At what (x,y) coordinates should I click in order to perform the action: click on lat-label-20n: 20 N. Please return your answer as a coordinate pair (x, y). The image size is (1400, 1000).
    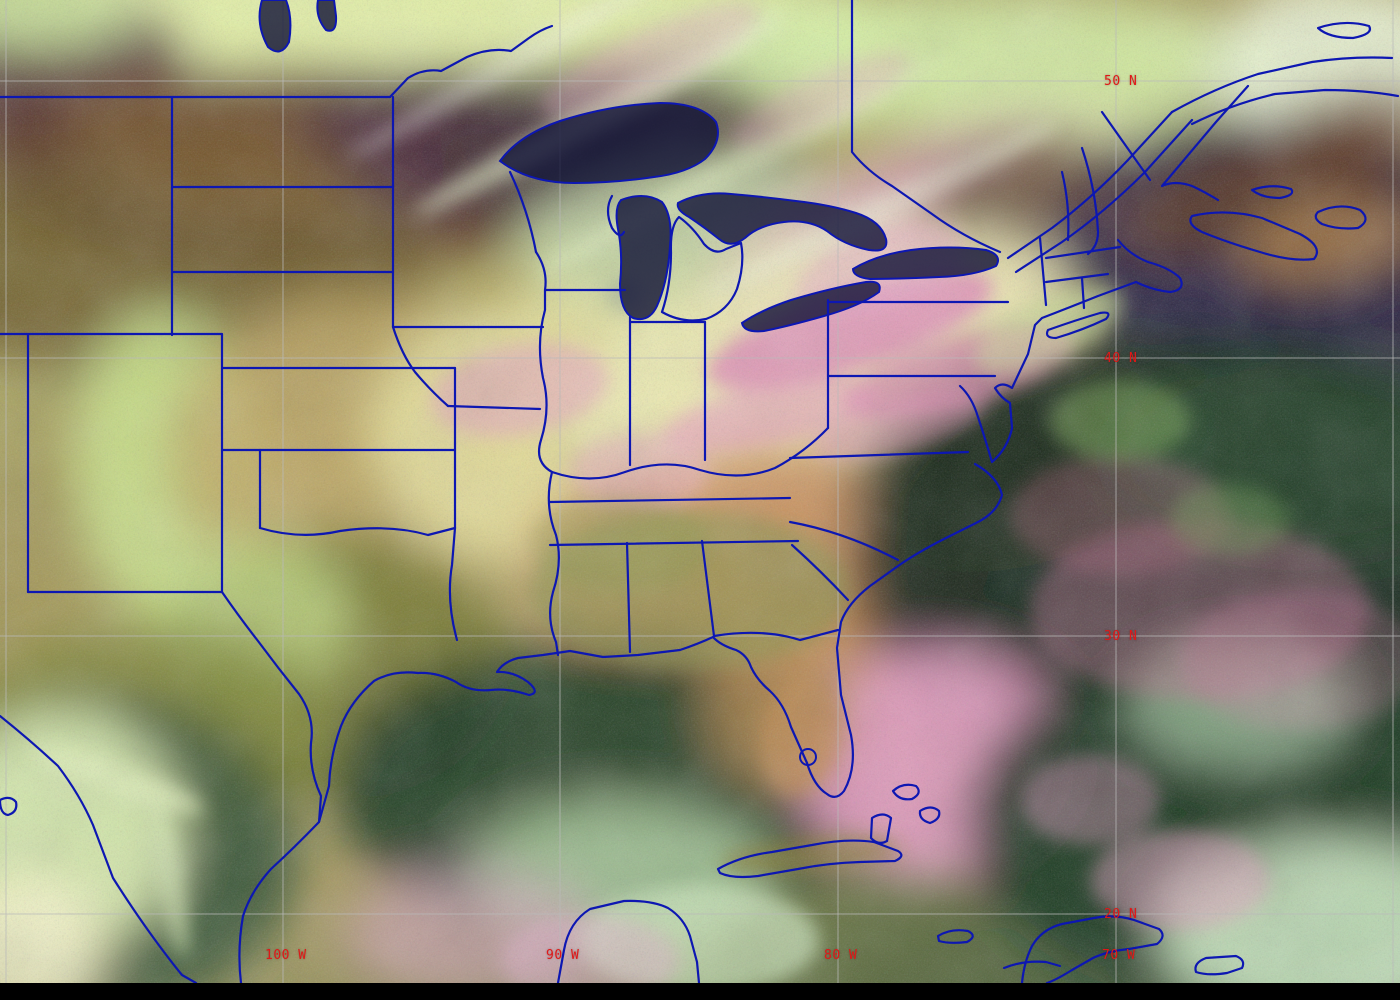
    Looking at the image, I should click on (1121, 914).